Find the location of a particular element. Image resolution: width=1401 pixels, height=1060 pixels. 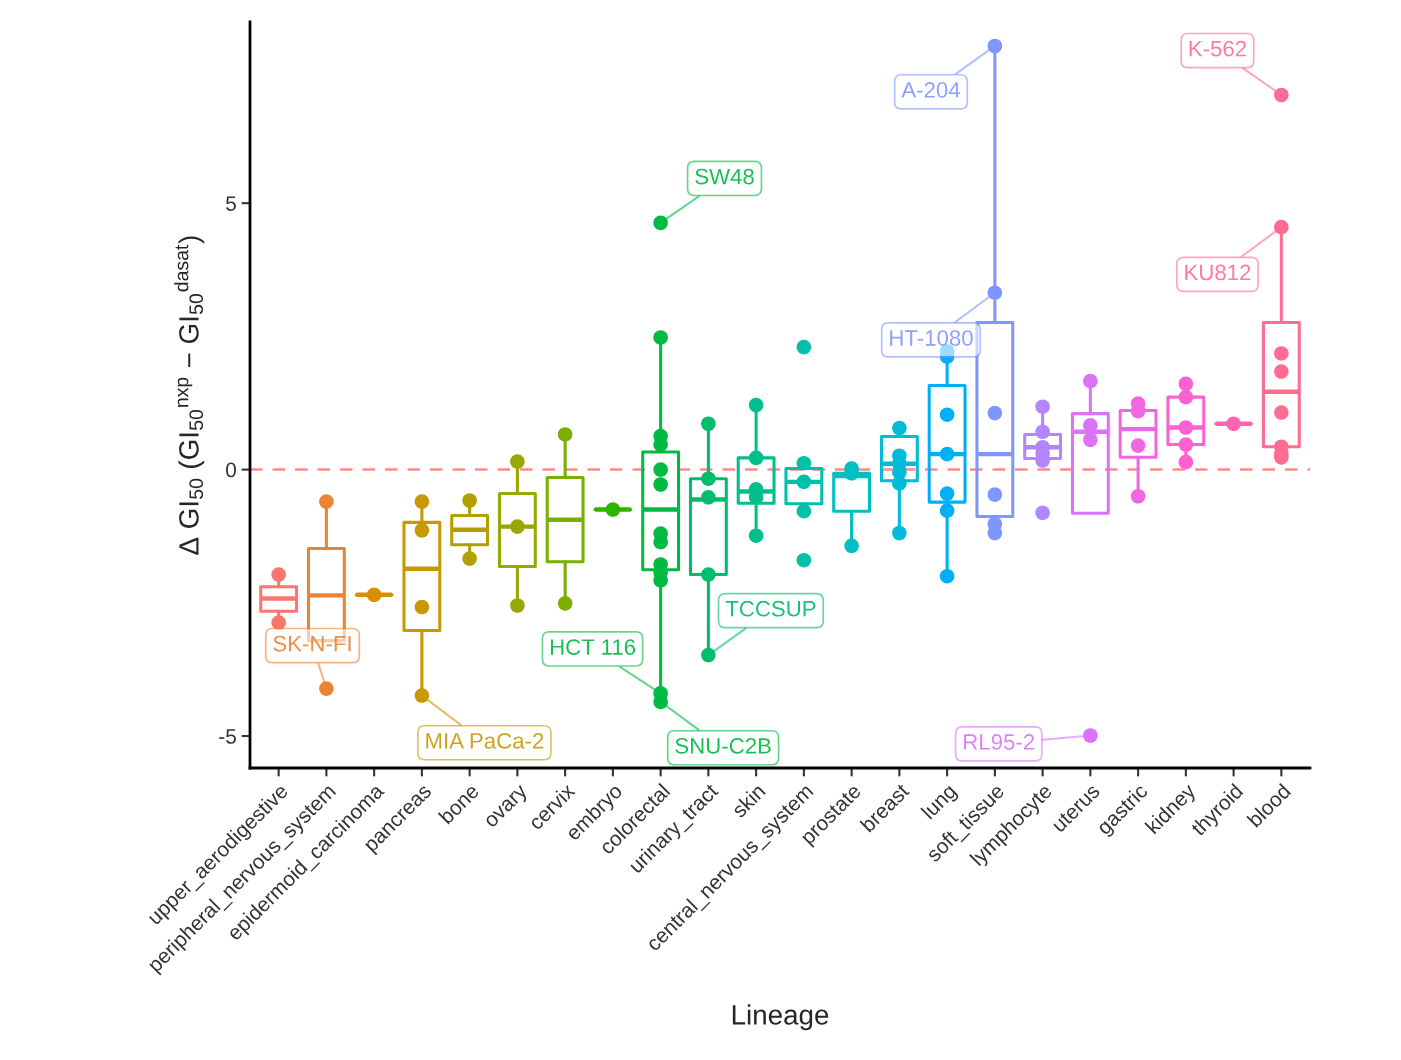

x-axis-title: Lineage is located at coordinates (780, 1017).